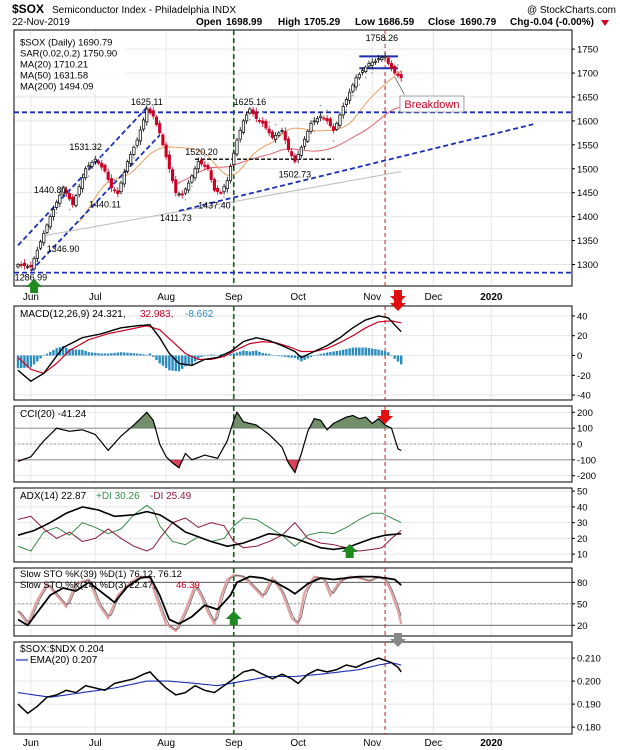 The width and height of the screenshot is (620, 750). Describe the element at coordinates (582, 583) in the screenshot. I see `sto-axis-tick-label: 80` at that location.